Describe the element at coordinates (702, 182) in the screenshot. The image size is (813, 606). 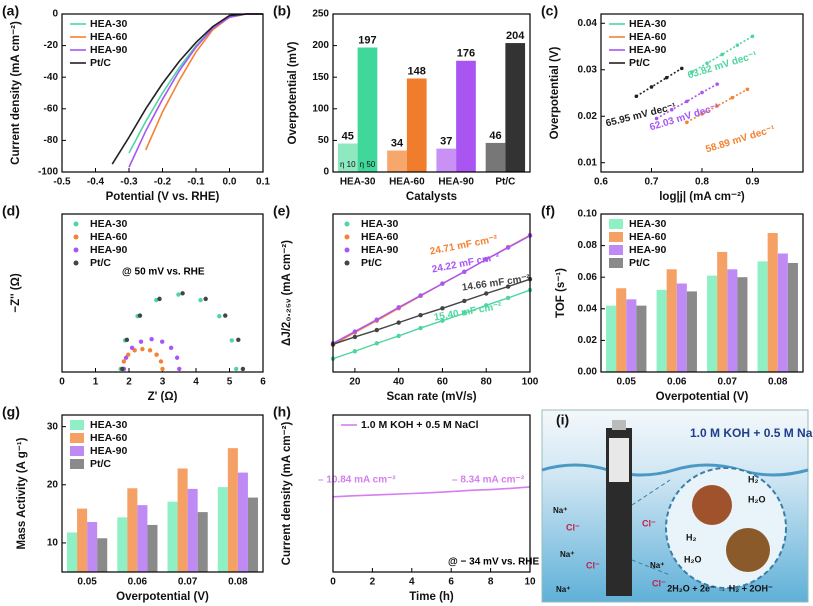
I see `x-tick-label: 0.8` at that location.